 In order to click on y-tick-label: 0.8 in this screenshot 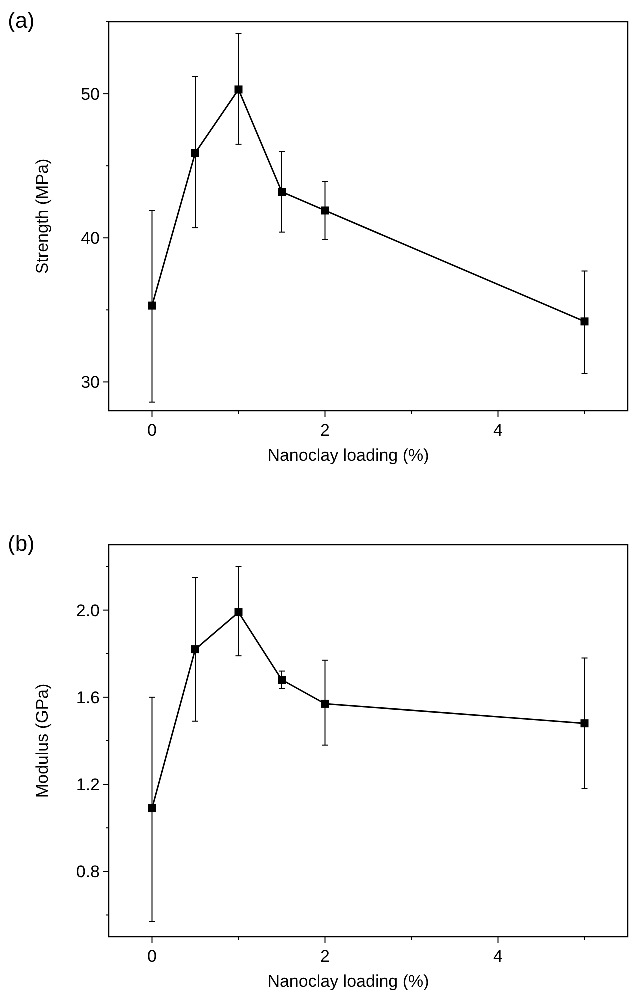, I will do `click(88, 872)`.